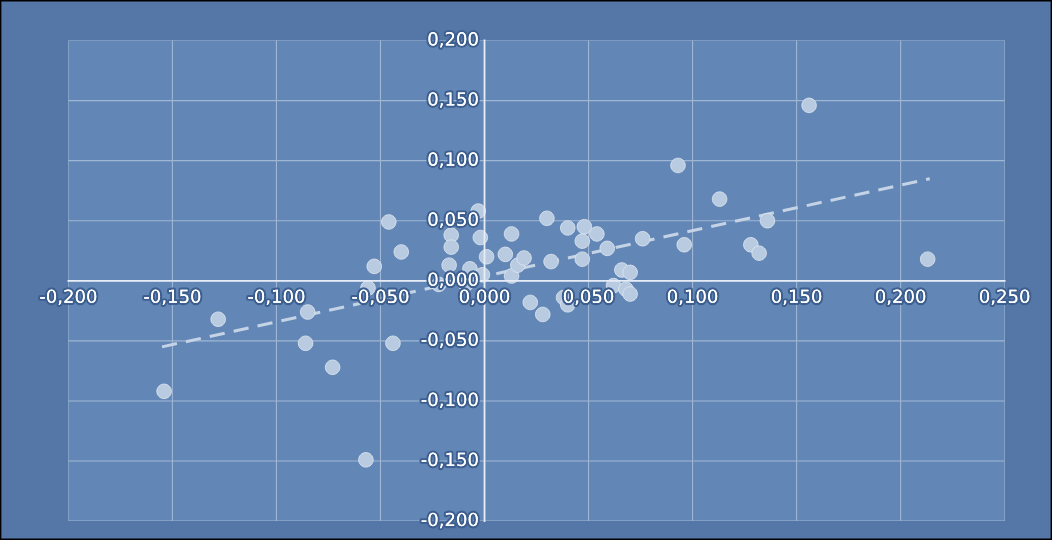  Describe the element at coordinates (276, 297) in the screenshot. I see `x-tick-label: -0,100` at that location.